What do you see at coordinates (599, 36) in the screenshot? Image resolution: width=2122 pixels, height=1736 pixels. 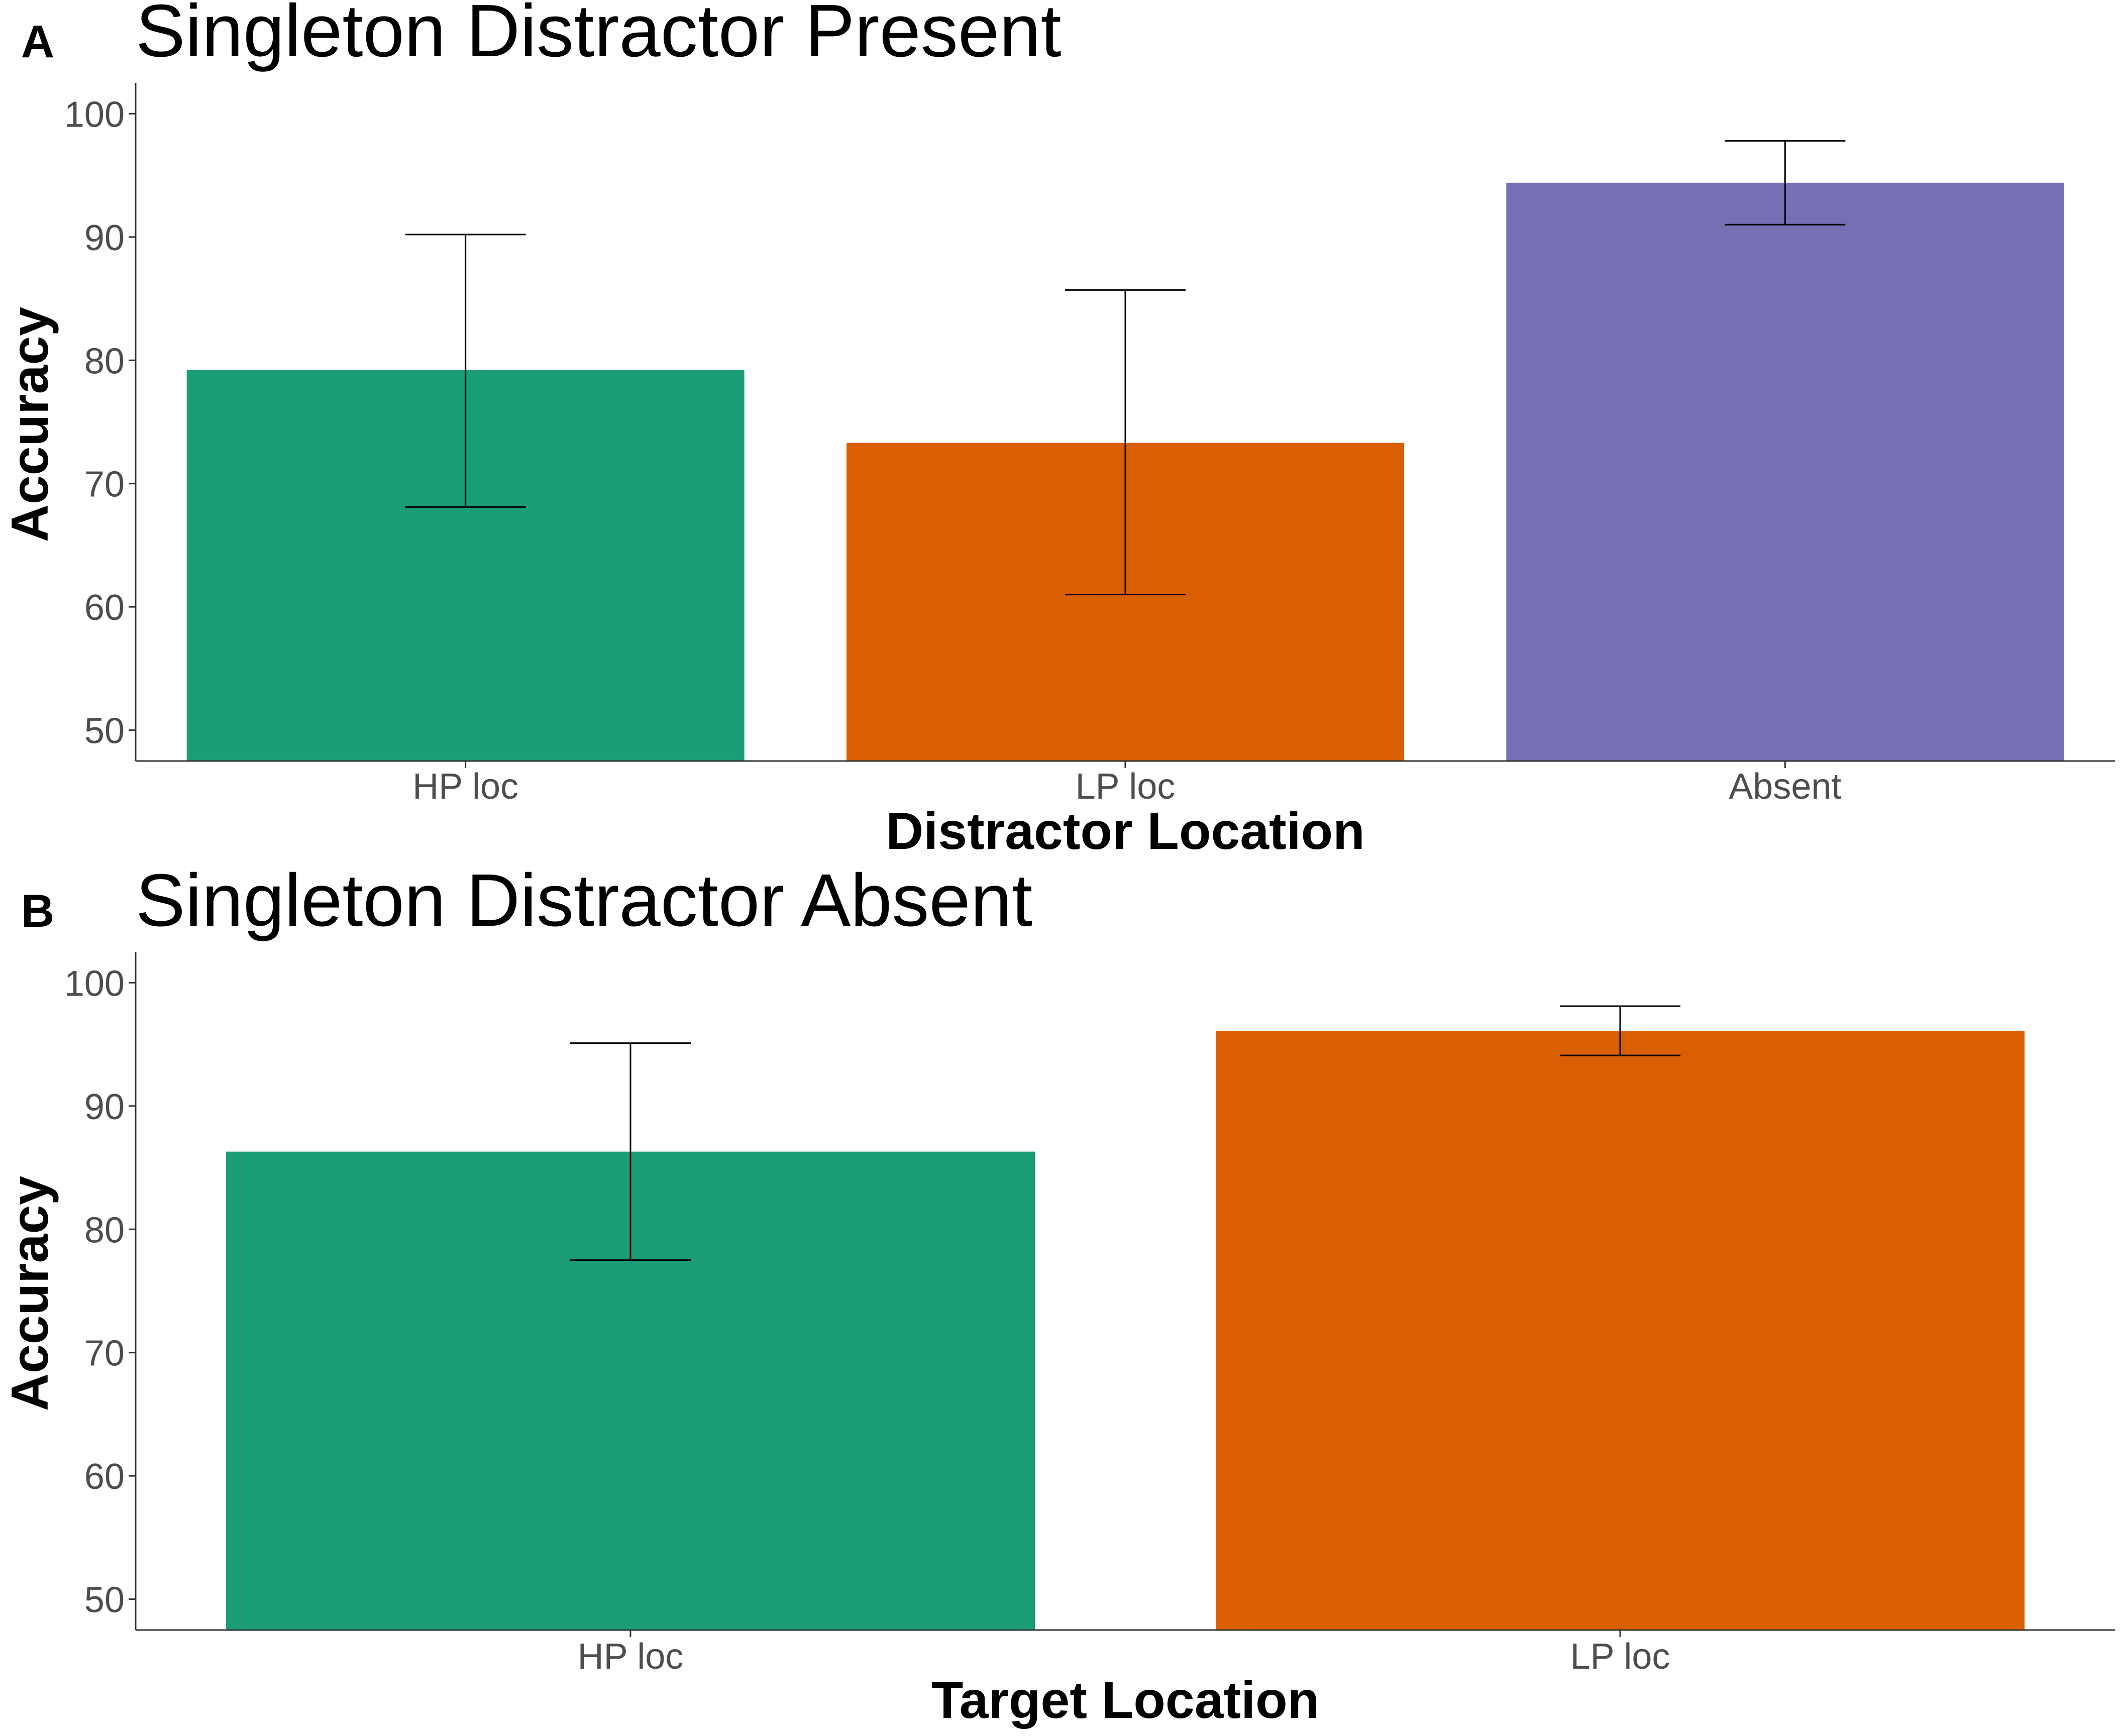 I see `panel-a-title: Singleton Distractor Present` at bounding box center [599, 36].